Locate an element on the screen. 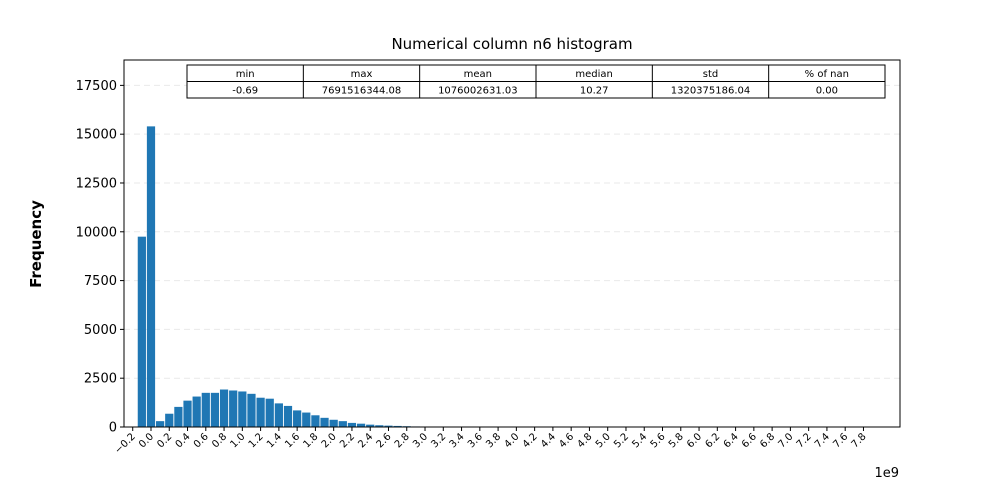  x-tick-label: 0.4 is located at coordinates (183, 440).